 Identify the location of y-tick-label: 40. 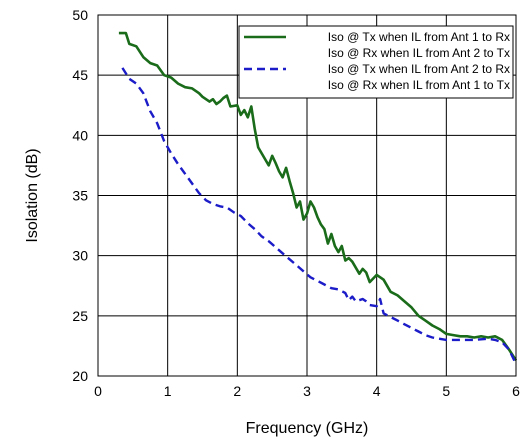
(80, 135).